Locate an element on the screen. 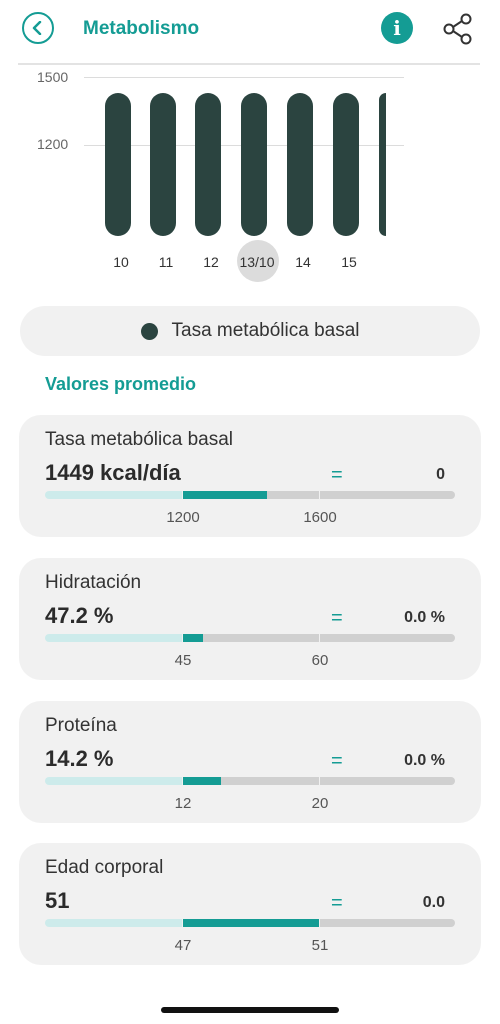  range-tick-low: 45 is located at coordinates (183, 660).